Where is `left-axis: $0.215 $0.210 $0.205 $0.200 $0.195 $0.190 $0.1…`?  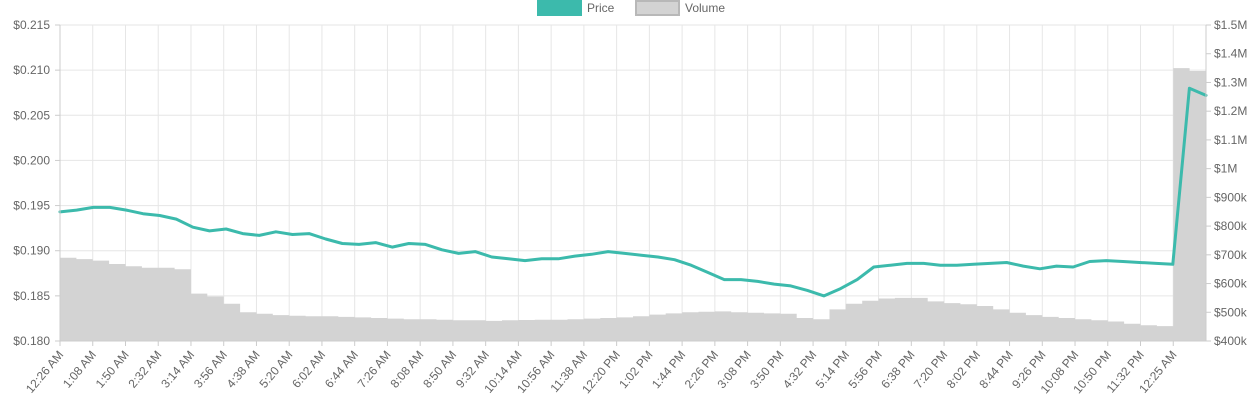 left-axis: $0.215 $0.210 $0.205 $0.200 $0.195 $0.190 $0.1… is located at coordinates (37, 183).